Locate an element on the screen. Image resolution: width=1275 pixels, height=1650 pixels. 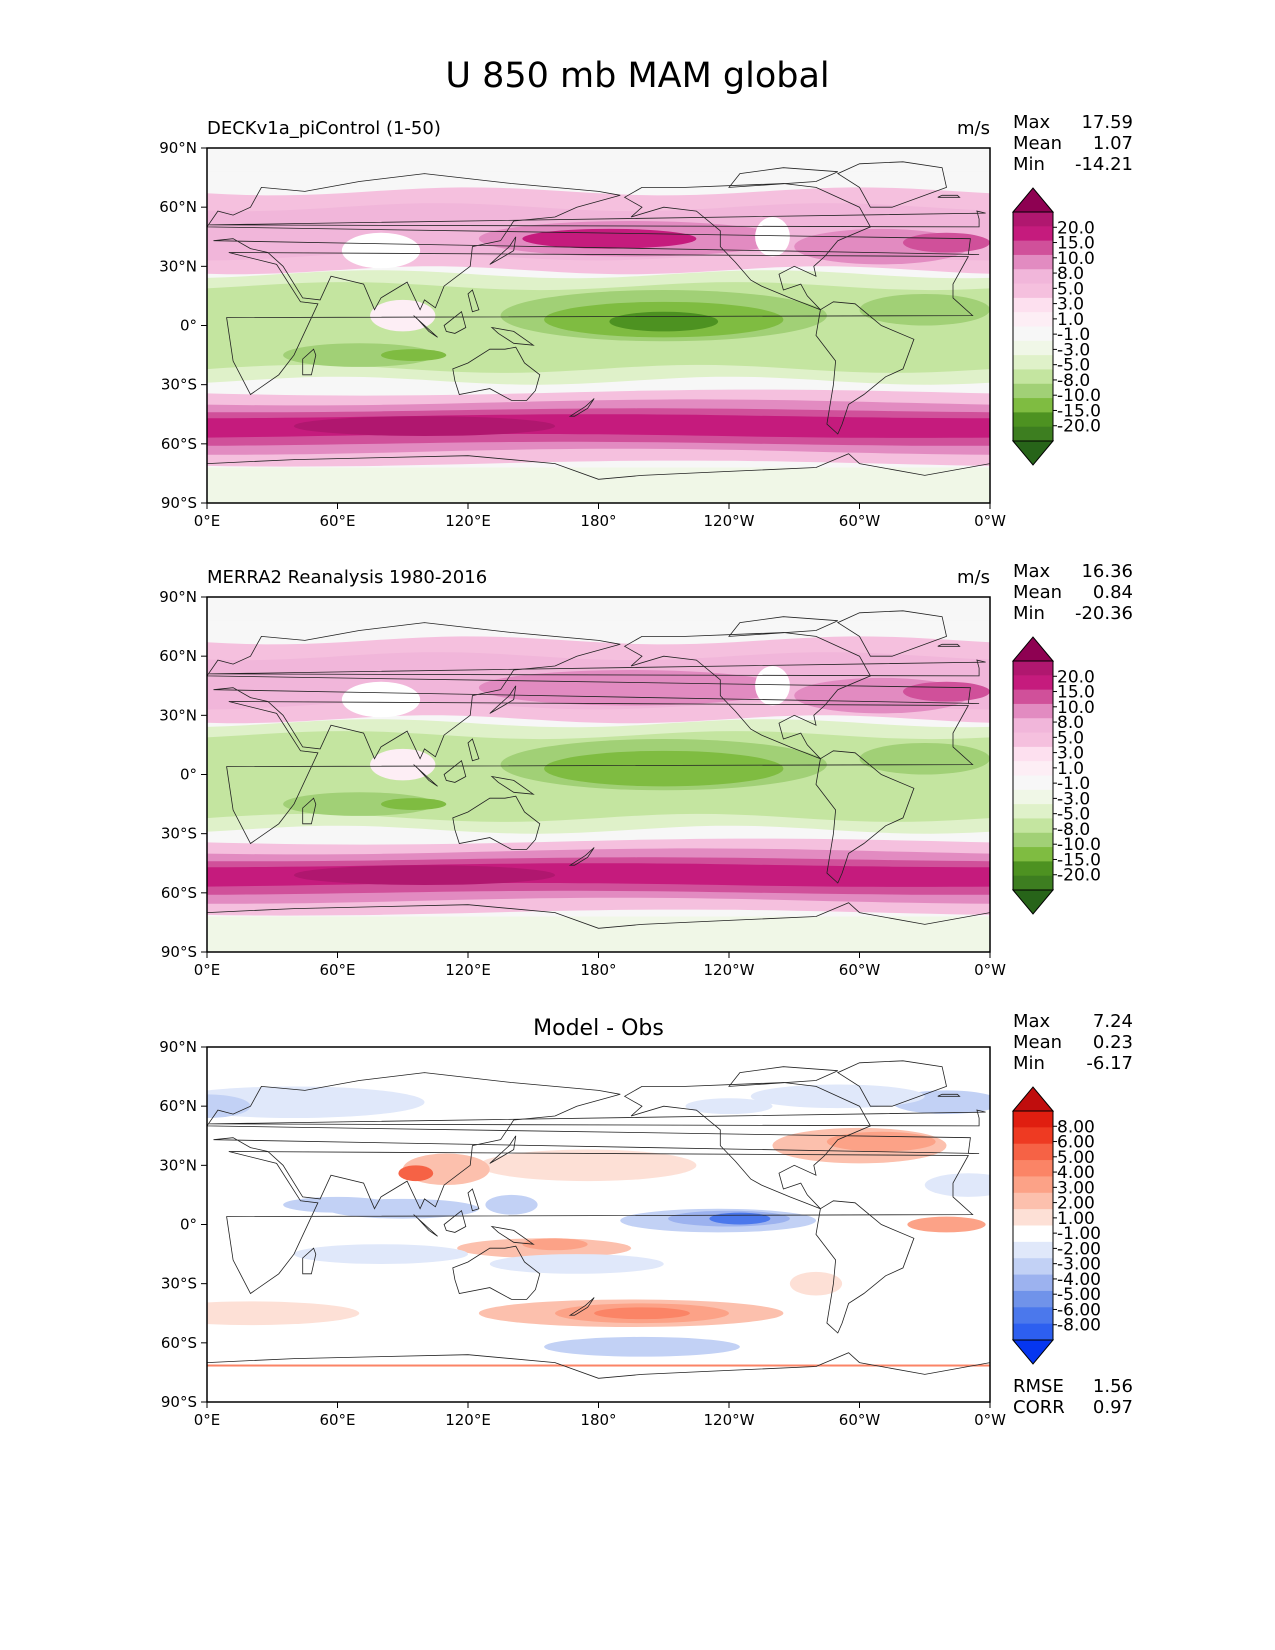
stat-value-mean: 0.84 is located at coordinates (1113, 592).